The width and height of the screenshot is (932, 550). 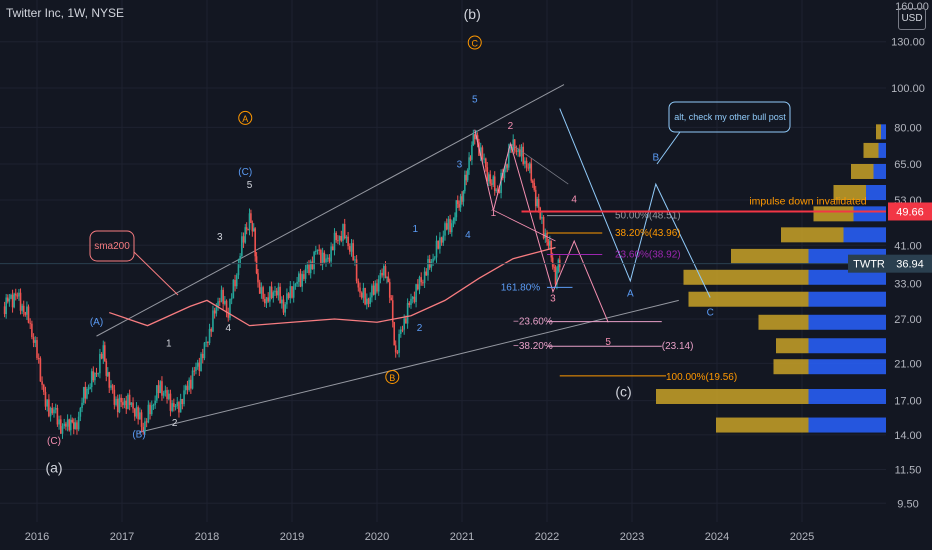 What do you see at coordinates (908, 43) in the screenshot?
I see `price-axis-label: 130.00` at bounding box center [908, 43].